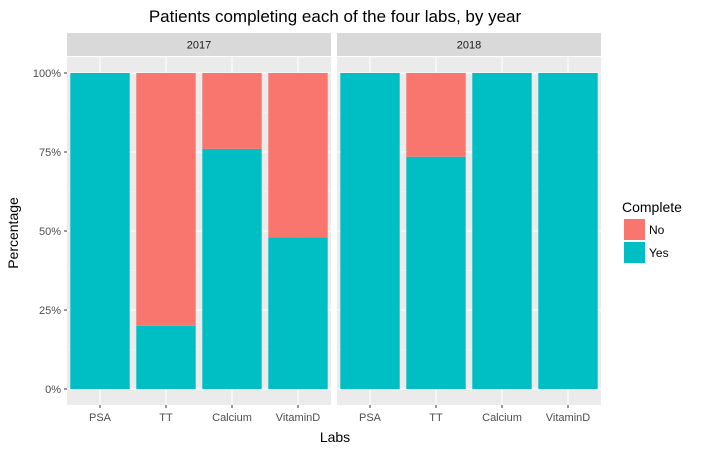  I want to click on legend-title: Complete, so click(652, 207).